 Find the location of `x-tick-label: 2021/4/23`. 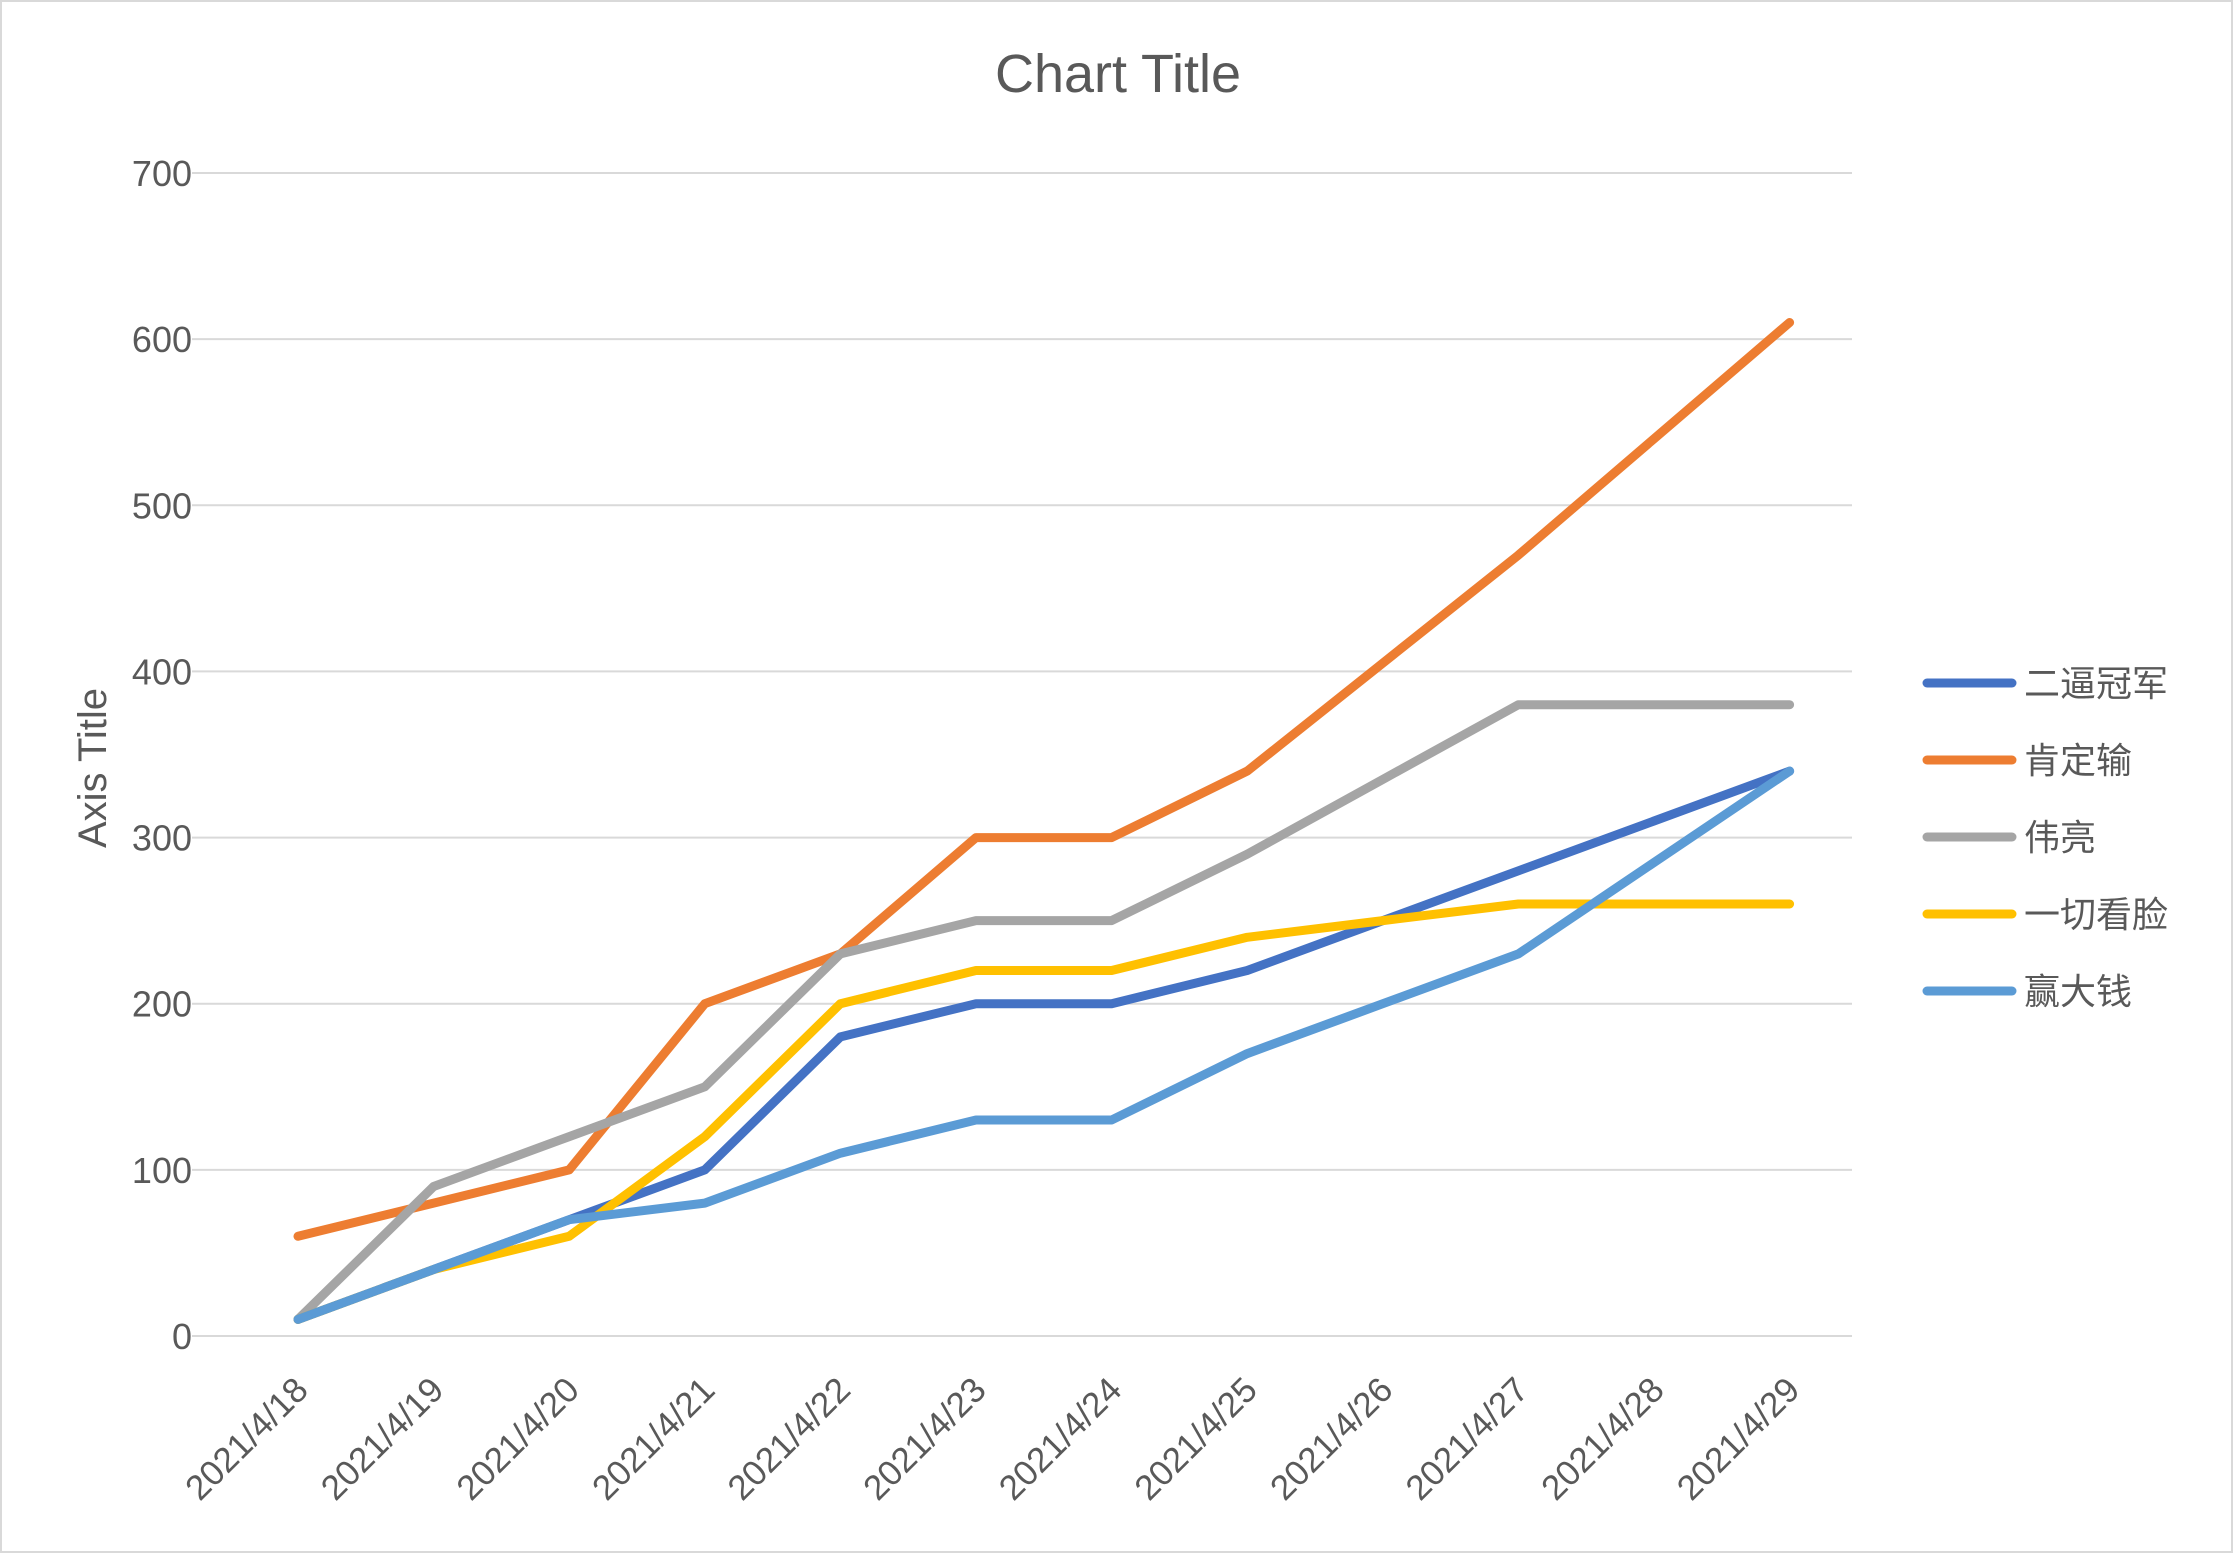

x-tick-label: 2021/4/23 is located at coordinates (925, 1439).